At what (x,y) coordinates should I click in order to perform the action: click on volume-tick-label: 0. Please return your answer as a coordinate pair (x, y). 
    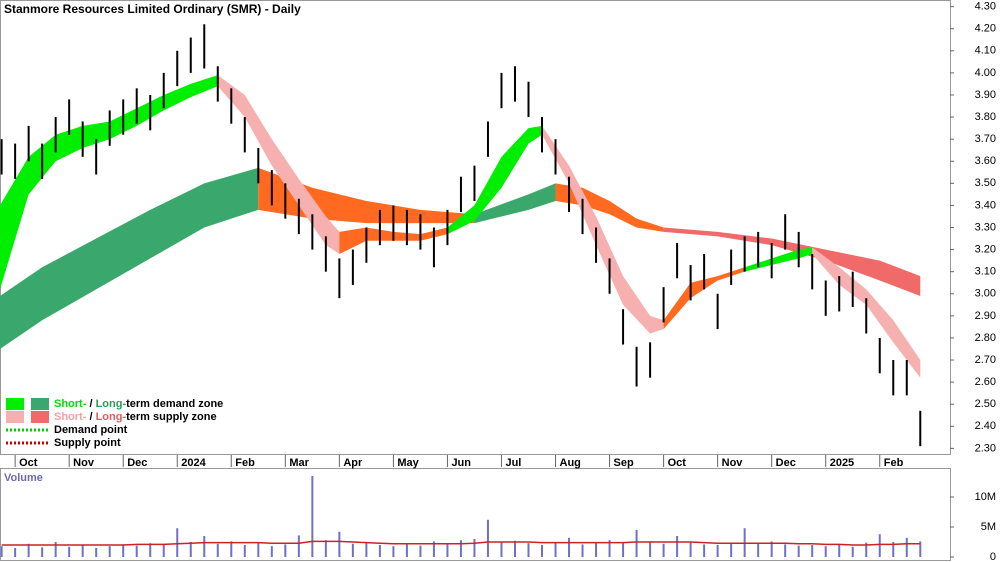
    Looking at the image, I should click on (993, 556).